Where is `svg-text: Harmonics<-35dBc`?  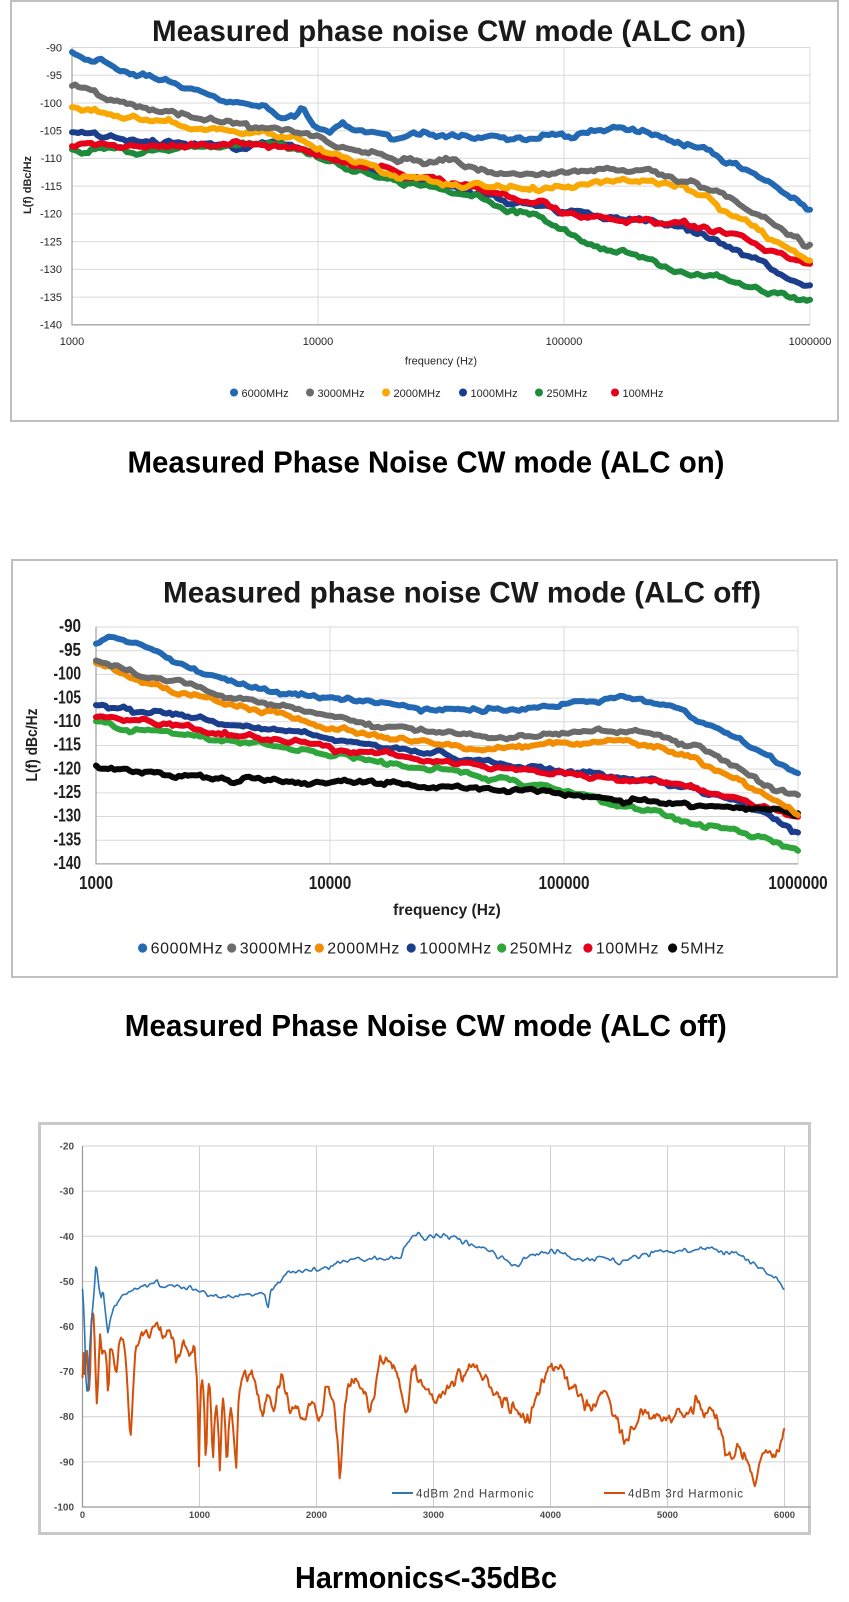
svg-text: Harmonics<-35dBc is located at coordinates (426, 1577).